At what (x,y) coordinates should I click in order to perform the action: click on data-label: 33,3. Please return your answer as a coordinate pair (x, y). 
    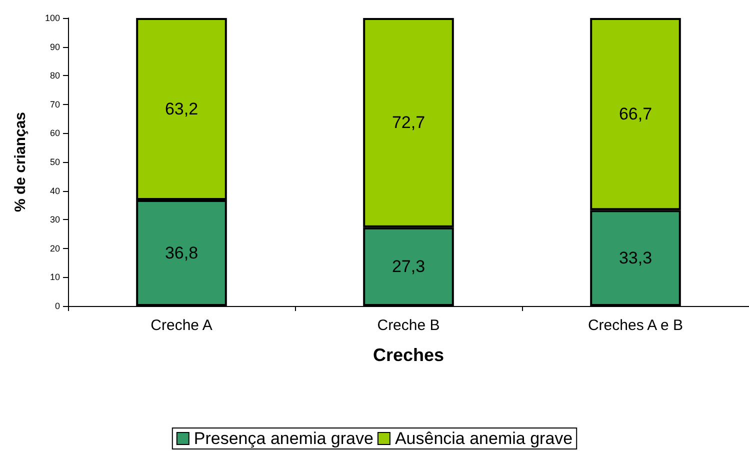
    Looking at the image, I should click on (635, 258).